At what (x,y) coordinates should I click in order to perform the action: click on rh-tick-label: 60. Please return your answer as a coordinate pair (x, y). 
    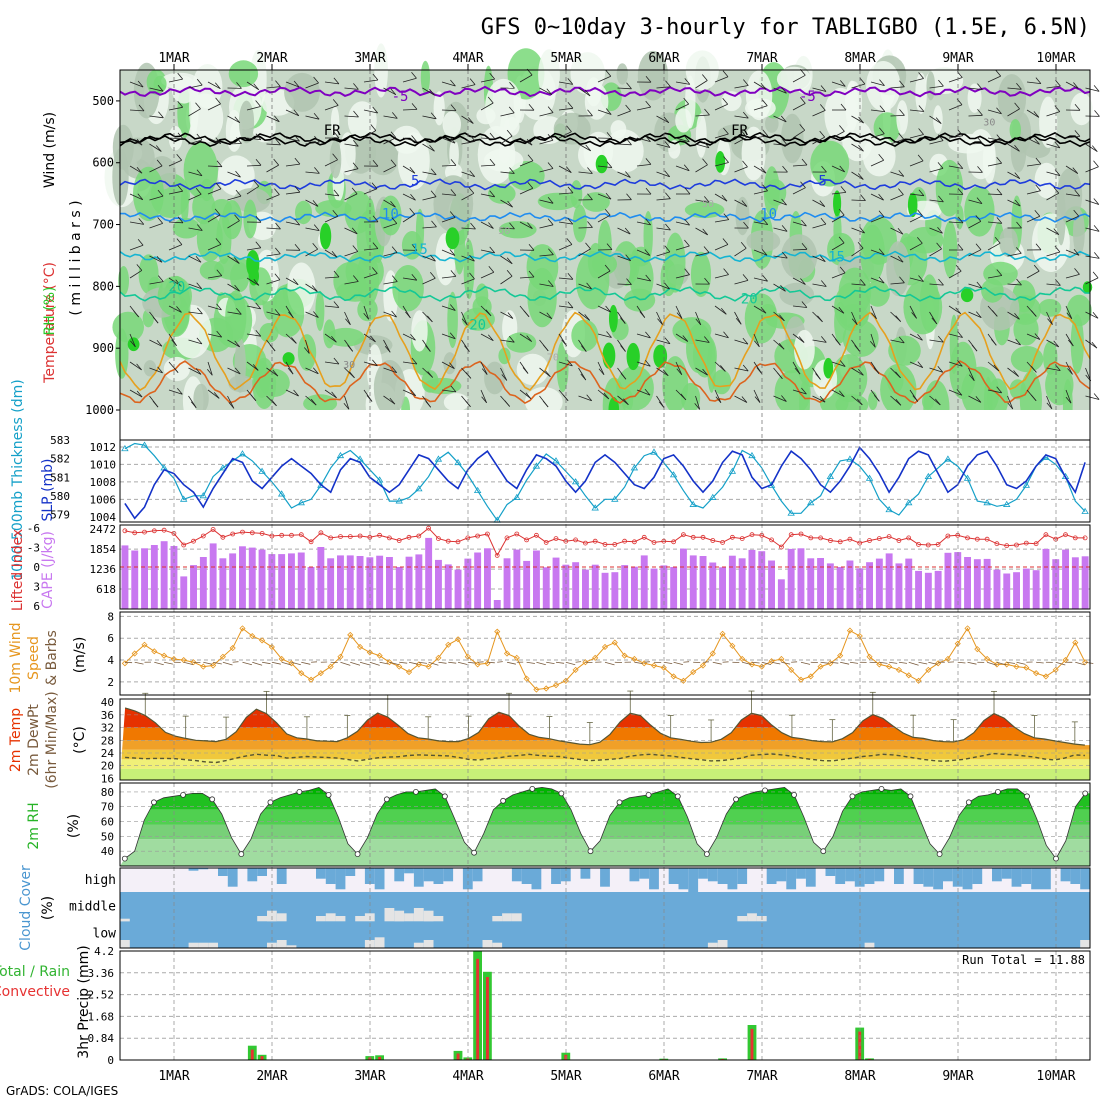
    Looking at the image, I should click on (107, 822).